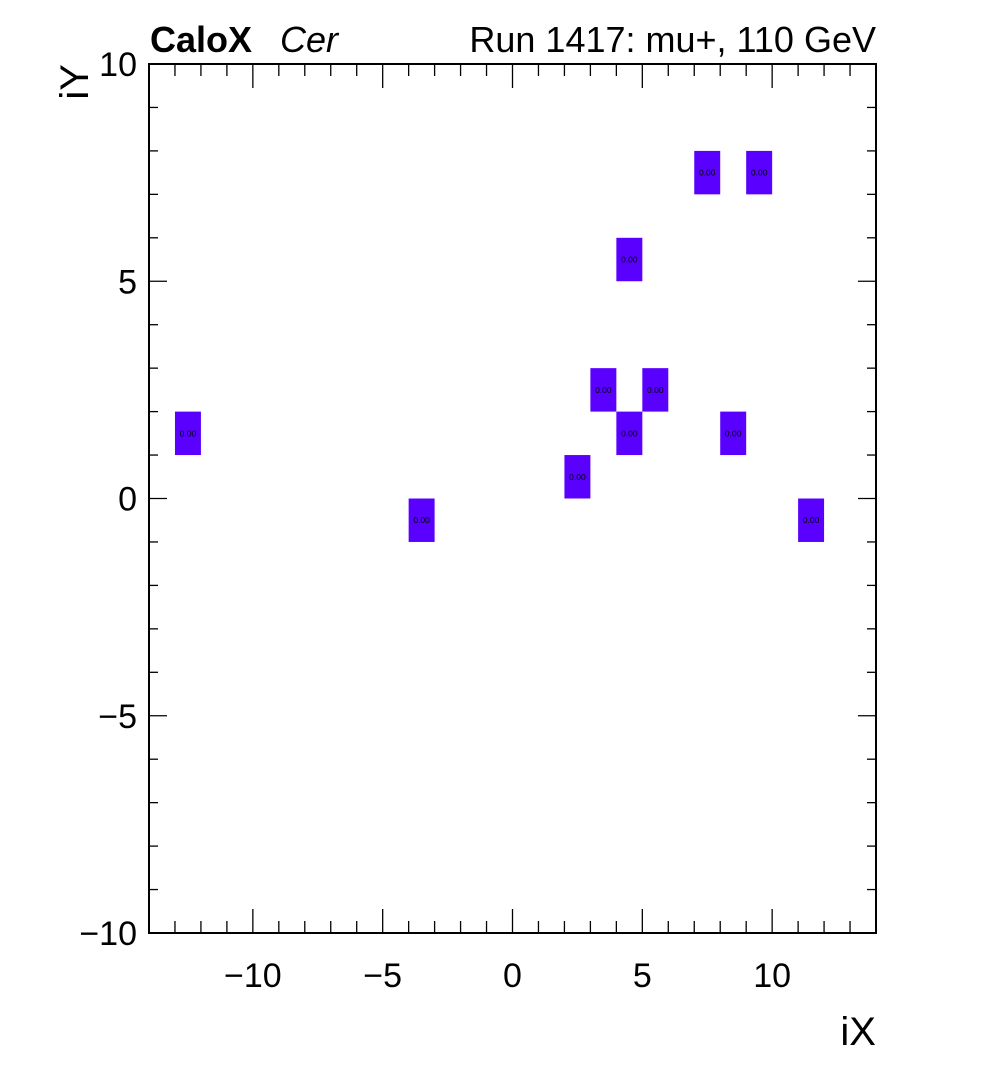 This screenshot has width=996, height=1072. I want to click on y-tick-label: −10, so click(108, 934).